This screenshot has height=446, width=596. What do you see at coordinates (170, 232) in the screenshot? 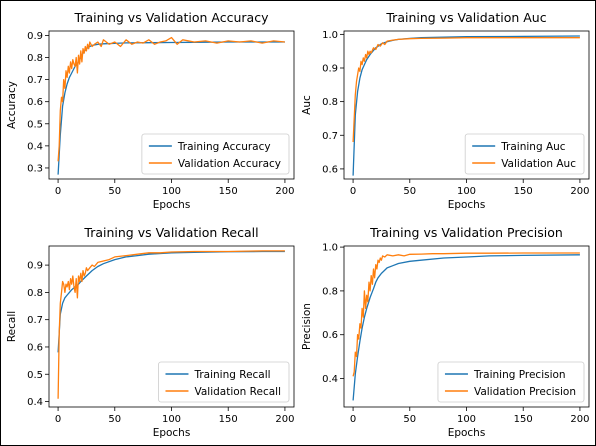
I see `subplot-title: Training vs Validation Recall` at bounding box center [170, 232].